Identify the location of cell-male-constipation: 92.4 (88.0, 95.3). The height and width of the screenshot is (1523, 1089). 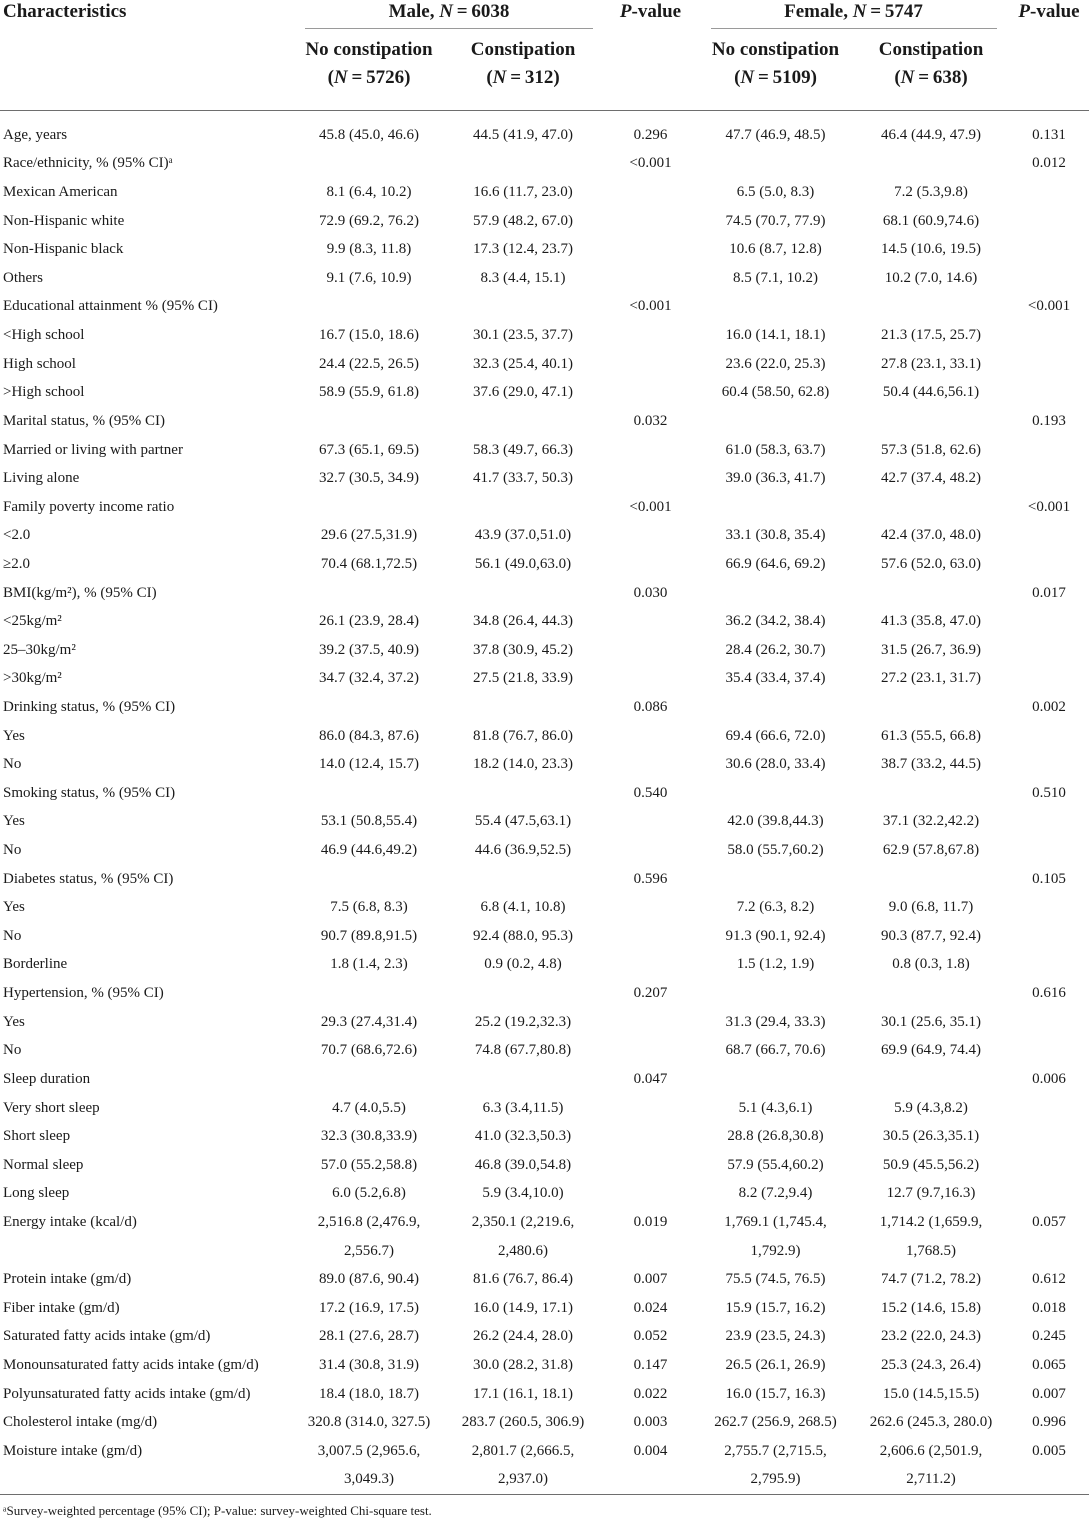
(523, 935).